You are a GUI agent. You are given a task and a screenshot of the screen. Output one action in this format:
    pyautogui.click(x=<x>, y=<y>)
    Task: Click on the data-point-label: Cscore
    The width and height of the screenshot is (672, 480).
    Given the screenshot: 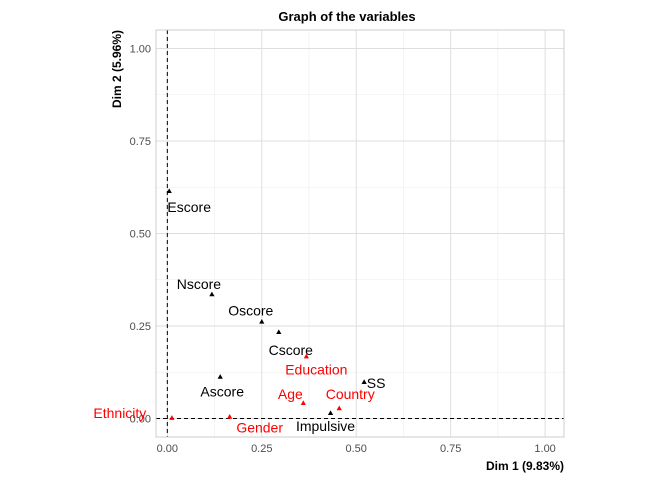 What is the action you would take?
    pyautogui.click(x=291, y=350)
    